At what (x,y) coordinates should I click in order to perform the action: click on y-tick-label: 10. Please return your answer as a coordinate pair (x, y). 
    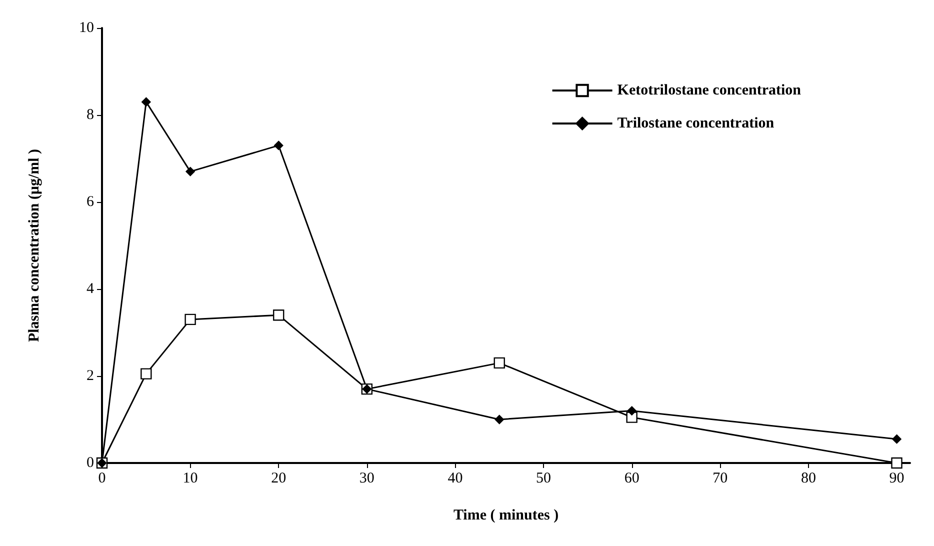
    Looking at the image, I should click on (86, 28).